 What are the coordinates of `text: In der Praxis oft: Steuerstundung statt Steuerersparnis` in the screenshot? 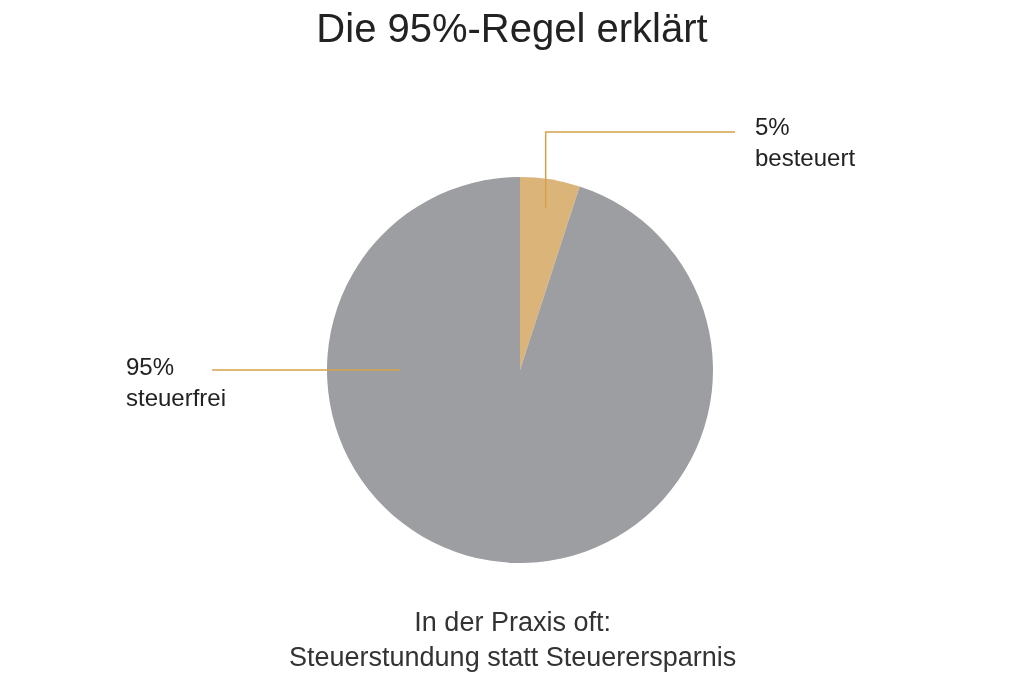 It's located at (513, 640).